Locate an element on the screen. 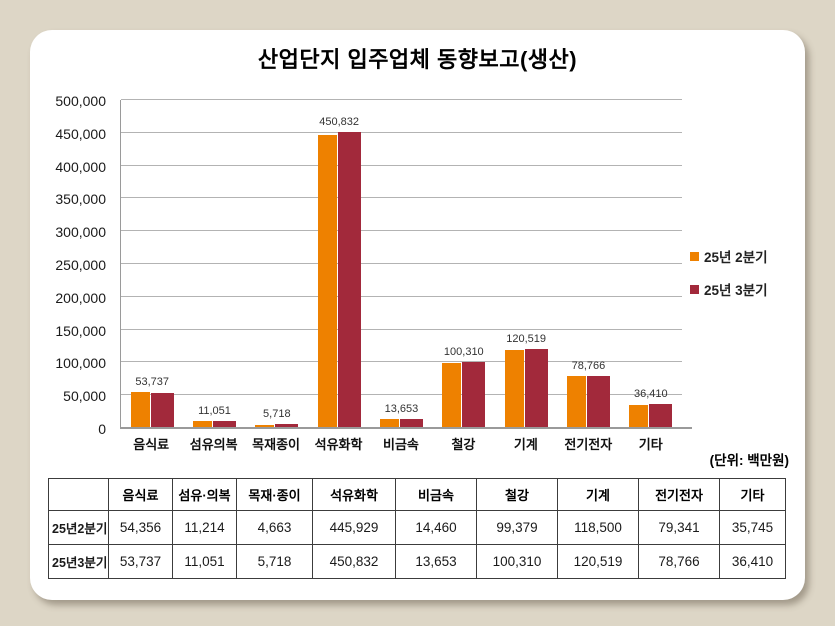 The width and height of the screenshot is (835, 626). y-tick-label: 450,000 is located at coordinates (80, 133).